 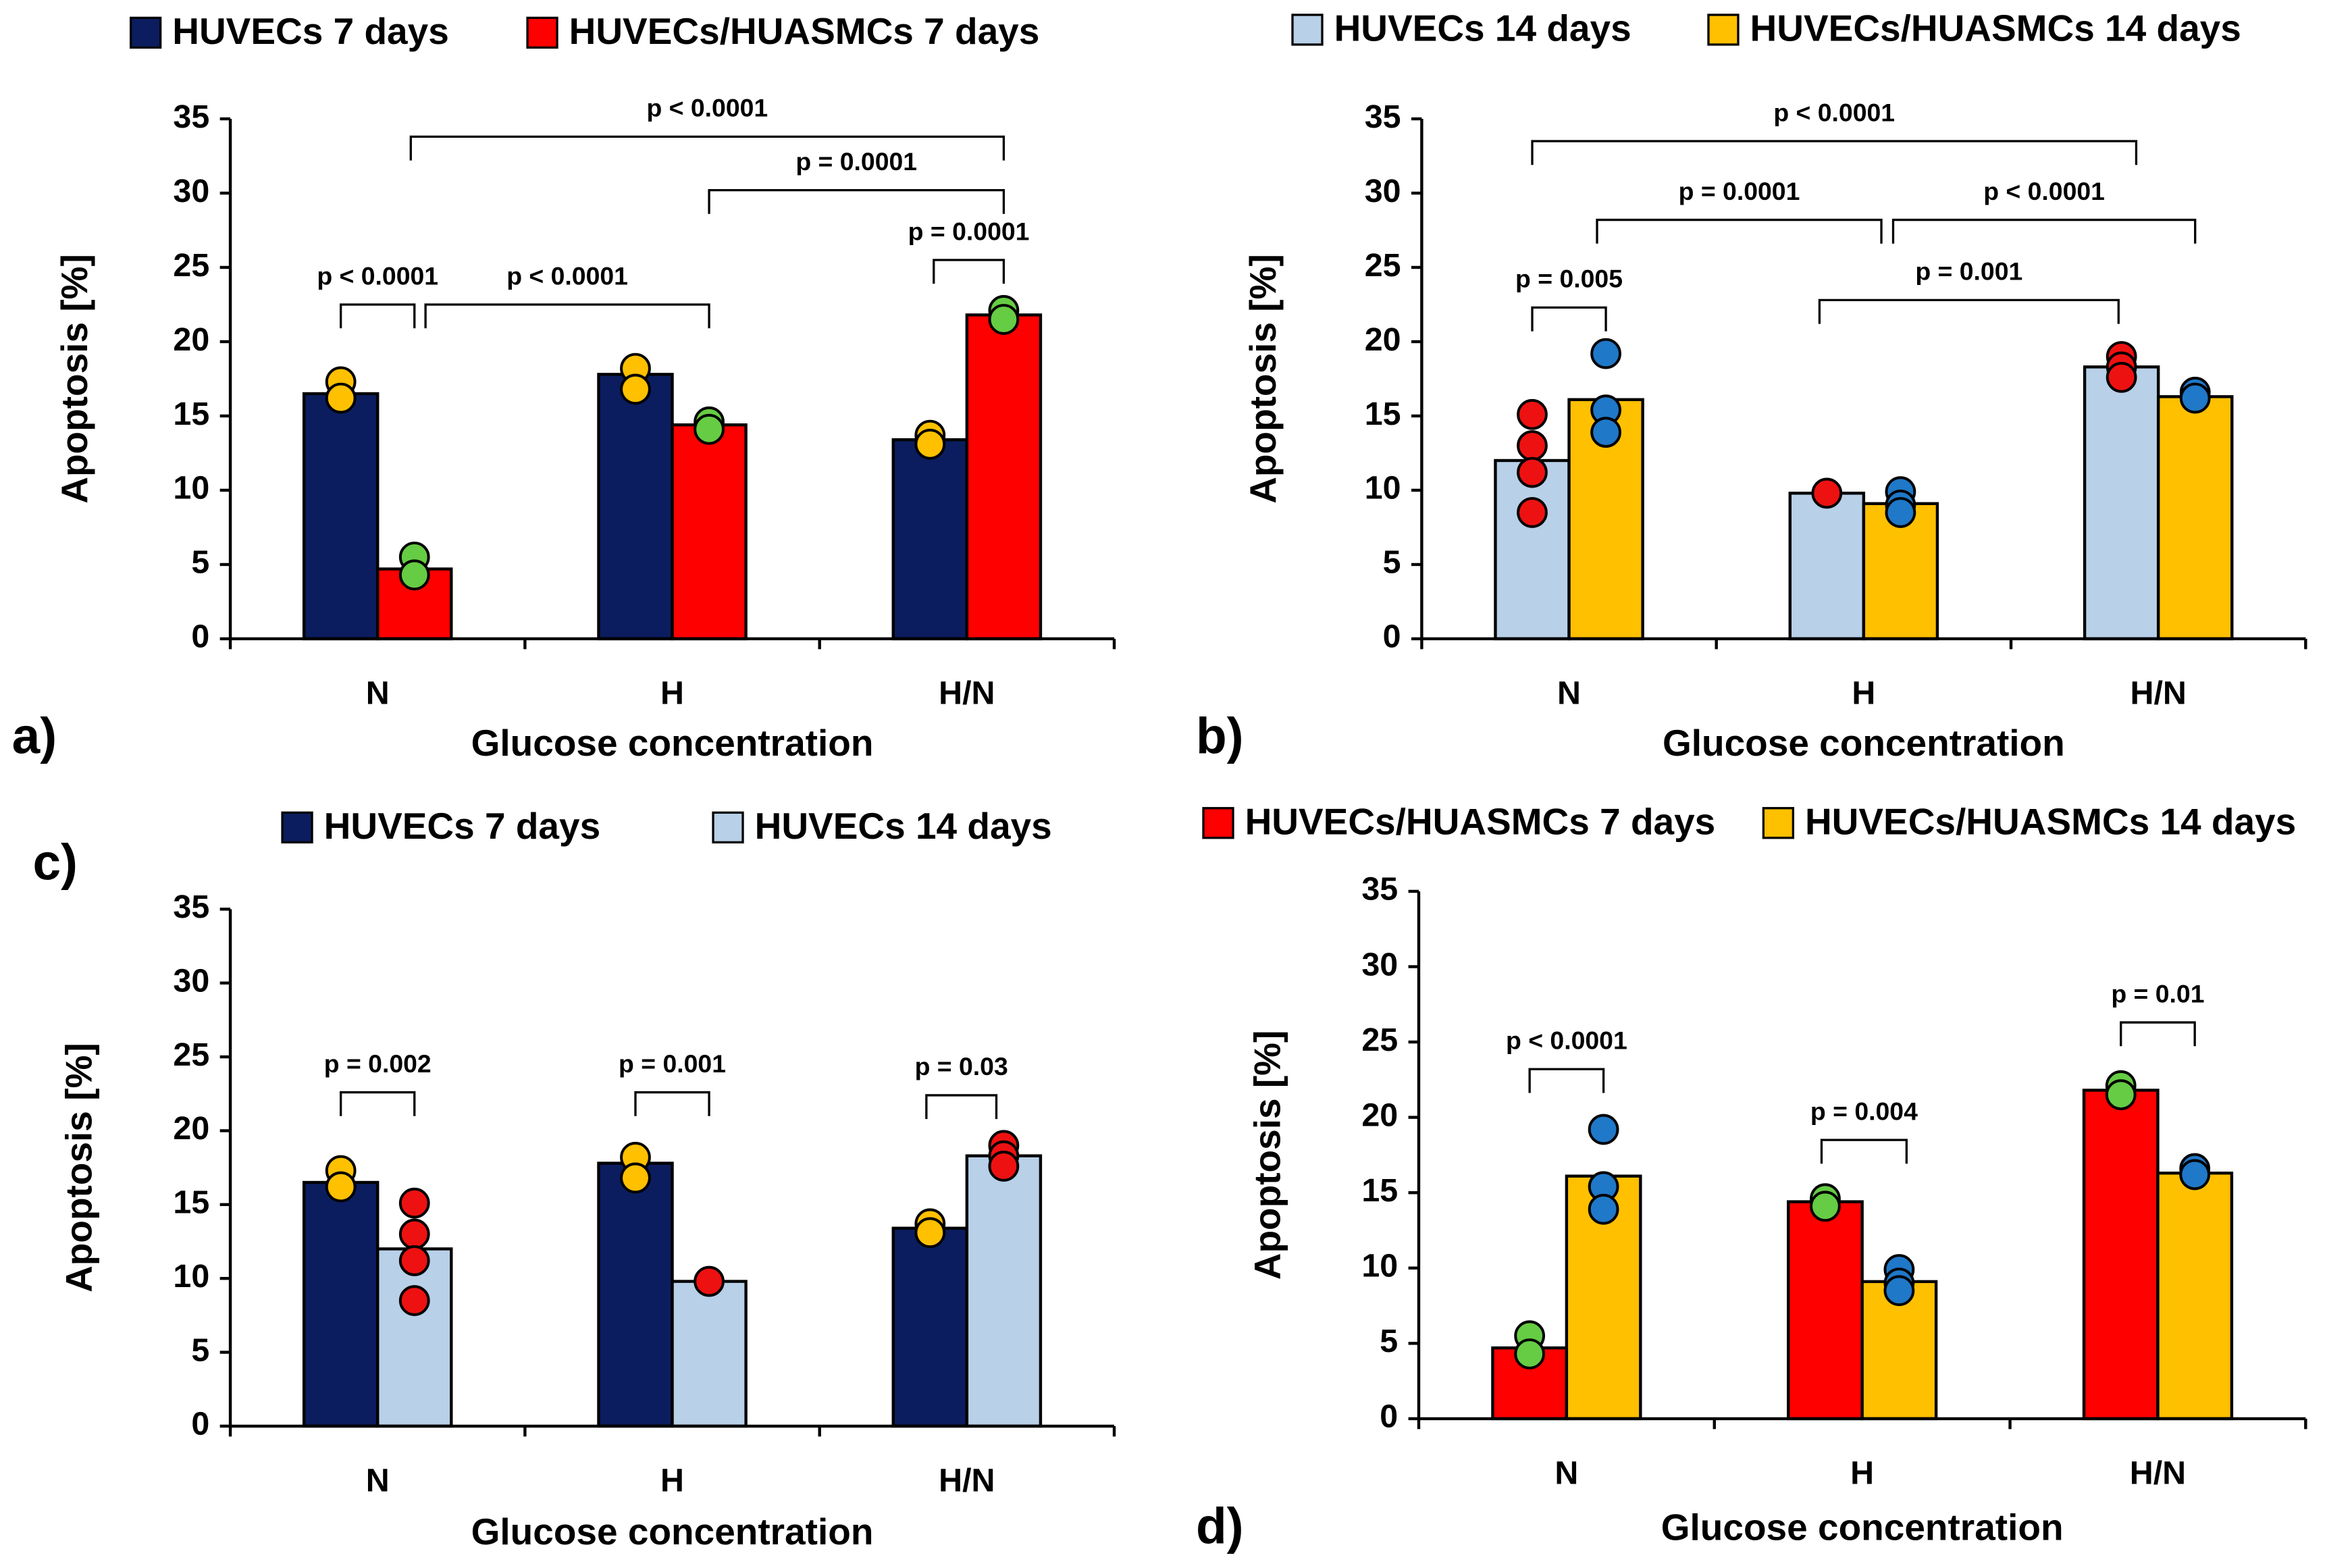 What do you see at coordinates (2050, 821) in the screenshot?
I see `legend-label: HUVECs/HUASMCs 14 days` at bounding box center [2050, 821].